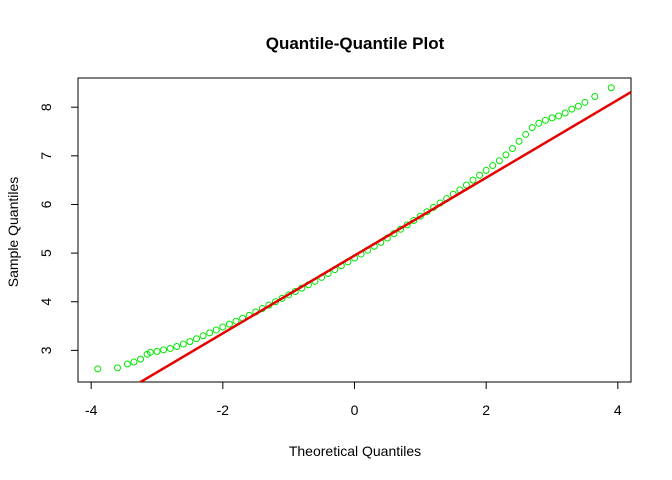 The height and width of the screenshot is (480, 672). What do you see at coordinates (58, 228) in the screenshot?
I see `y-axis: 3 4 5 6 7 8` at bounding box center [58, 228].